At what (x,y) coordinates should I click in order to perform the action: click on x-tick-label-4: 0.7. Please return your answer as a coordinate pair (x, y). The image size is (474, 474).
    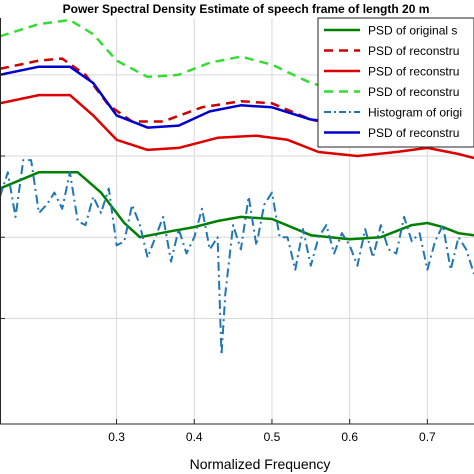
    Looking at the image, I should click on (427, 437).